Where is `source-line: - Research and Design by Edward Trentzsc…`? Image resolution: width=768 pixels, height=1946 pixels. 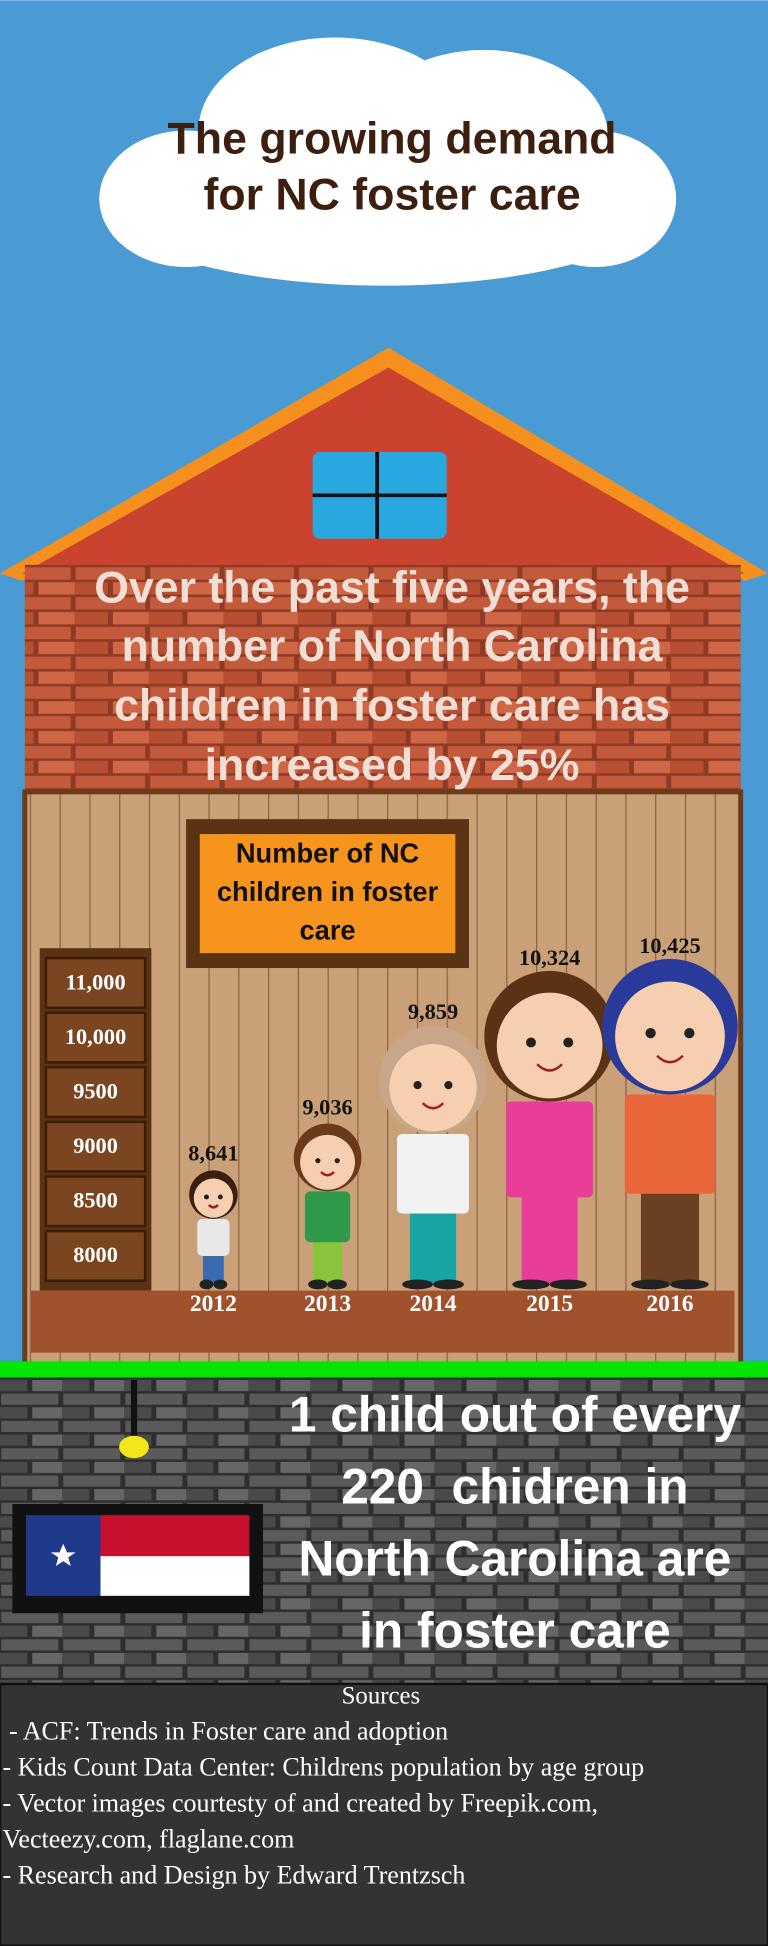 source-line: - Research and Design by Edward Trentzsc… is located at coordinates (233, 1874).